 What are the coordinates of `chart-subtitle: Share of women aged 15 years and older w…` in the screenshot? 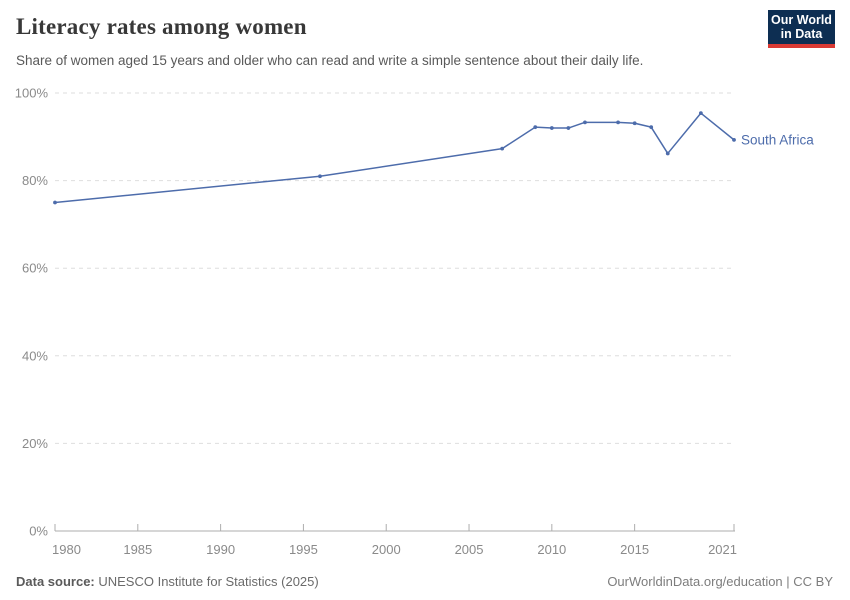 It's located at (330, 60).